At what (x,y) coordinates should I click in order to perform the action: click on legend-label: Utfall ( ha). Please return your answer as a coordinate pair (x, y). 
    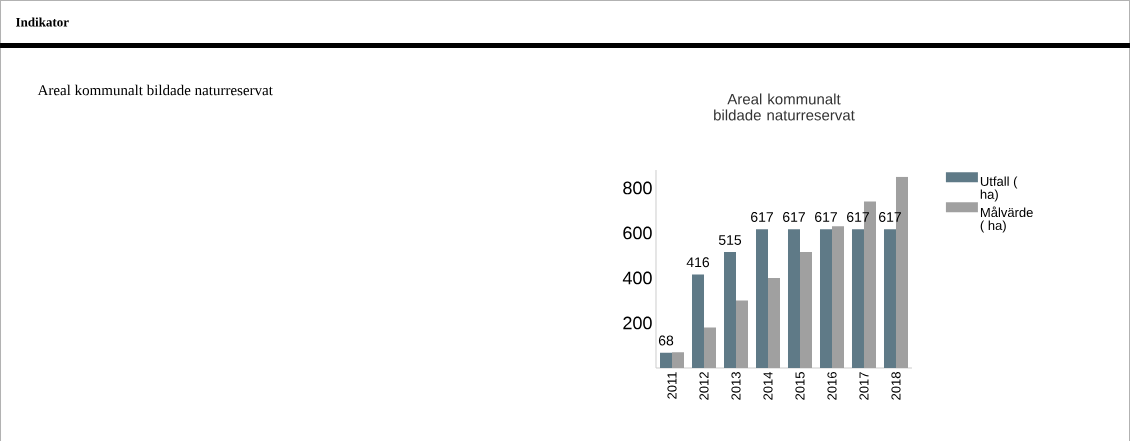
    Looking at the image, I should click on (999, 189).